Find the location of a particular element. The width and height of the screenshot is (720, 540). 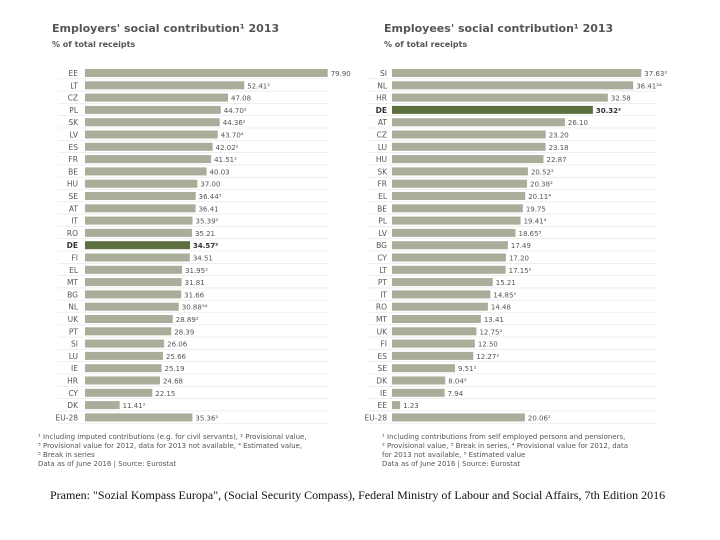

bar-row-it: IT 14.85² is located at coordinates (512, 295).